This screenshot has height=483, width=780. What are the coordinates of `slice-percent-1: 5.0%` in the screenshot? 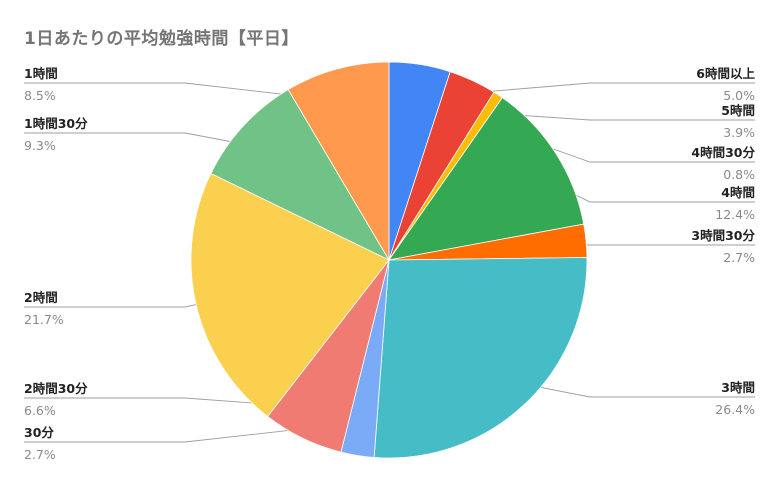 It's located at (739, 95).